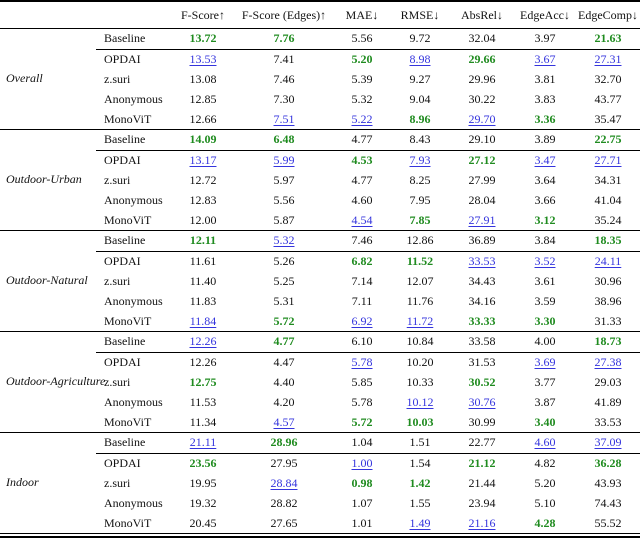 The image size is (640, 538). What do you see at coordinates (420, 342) in the screenshot?
I see `metric-cell: 10.84` at bounding box center [420, 342].